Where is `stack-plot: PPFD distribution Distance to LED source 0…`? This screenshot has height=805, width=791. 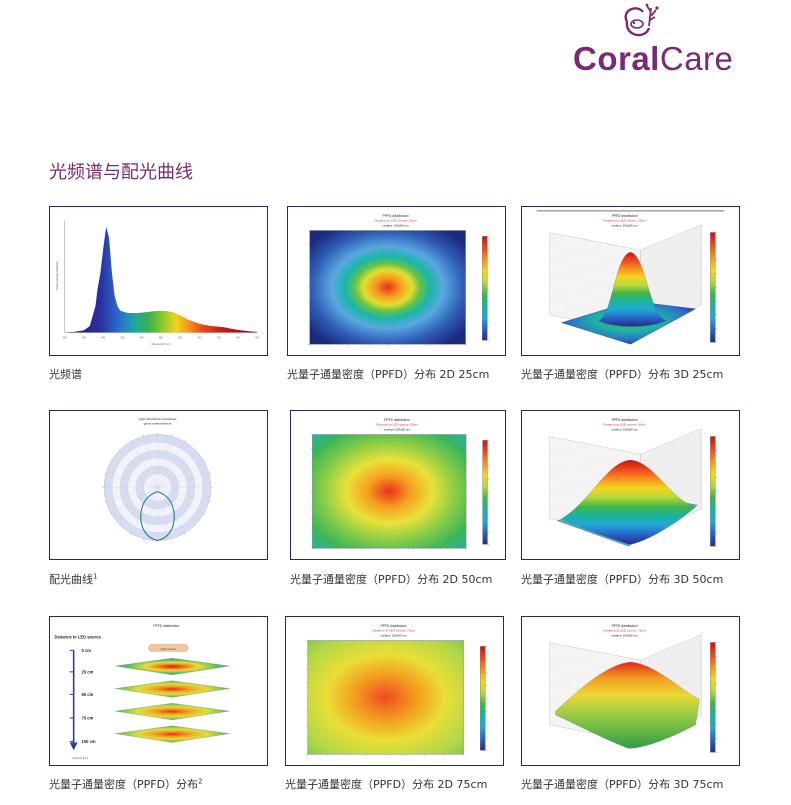 stack-plot: PPFD distribution Distance to LED source 0… is located at coordinates (142, 692).